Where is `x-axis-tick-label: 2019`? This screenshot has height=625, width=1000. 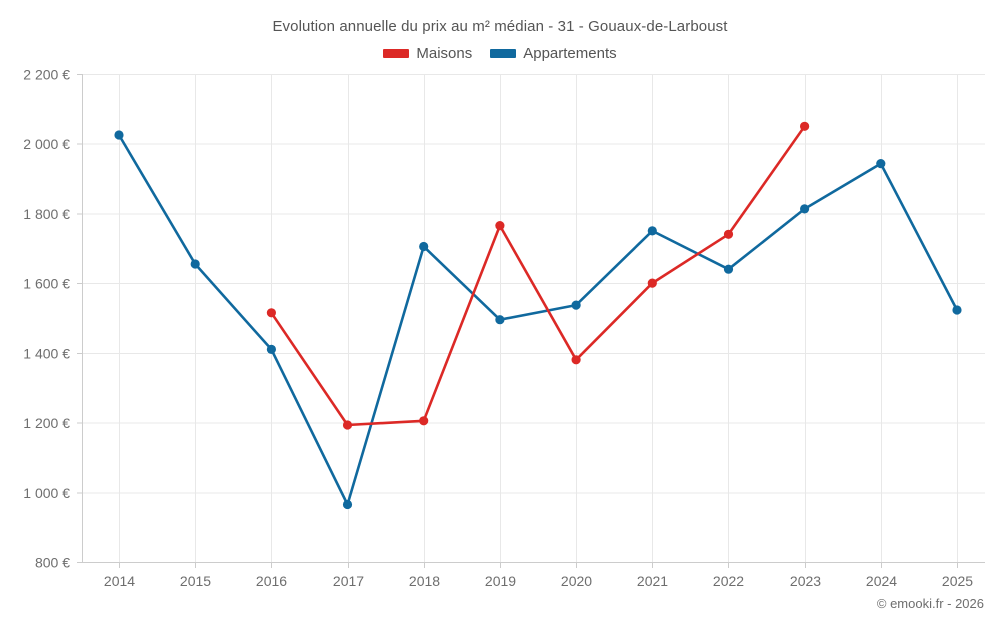
x-axis-tick-label: 2019 is located at coordinates (500, 581).